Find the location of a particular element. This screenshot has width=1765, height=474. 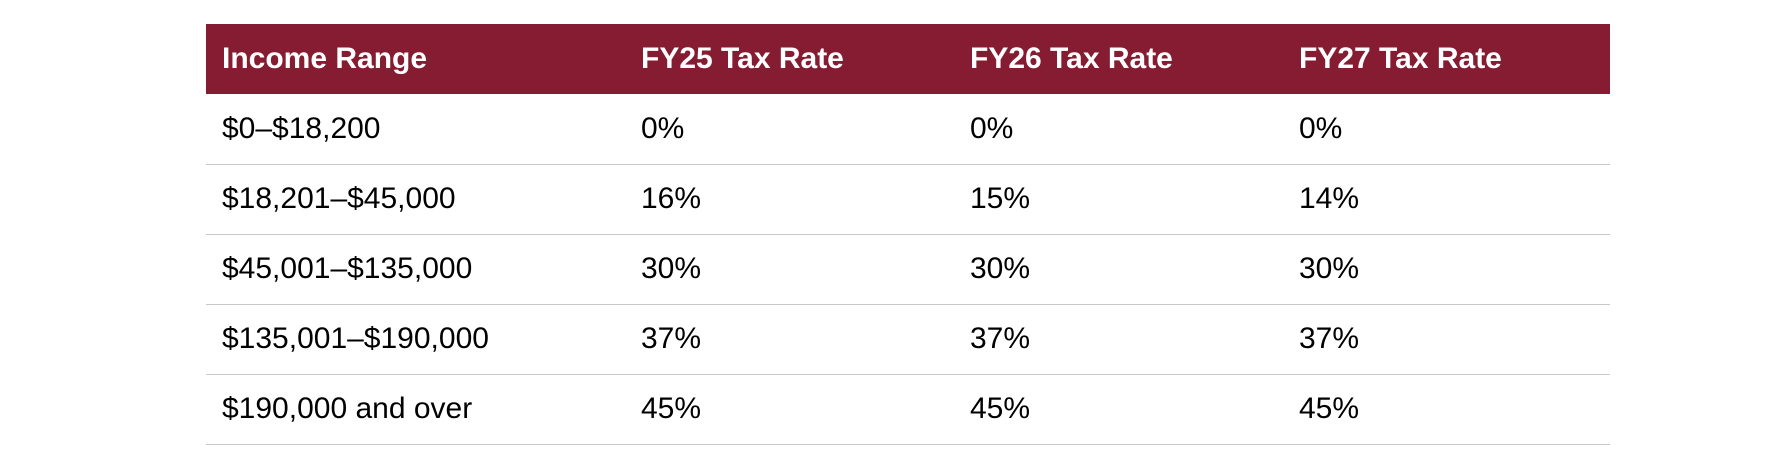

cell-fy25-rate: 37% is located at coordinates (671, 338).